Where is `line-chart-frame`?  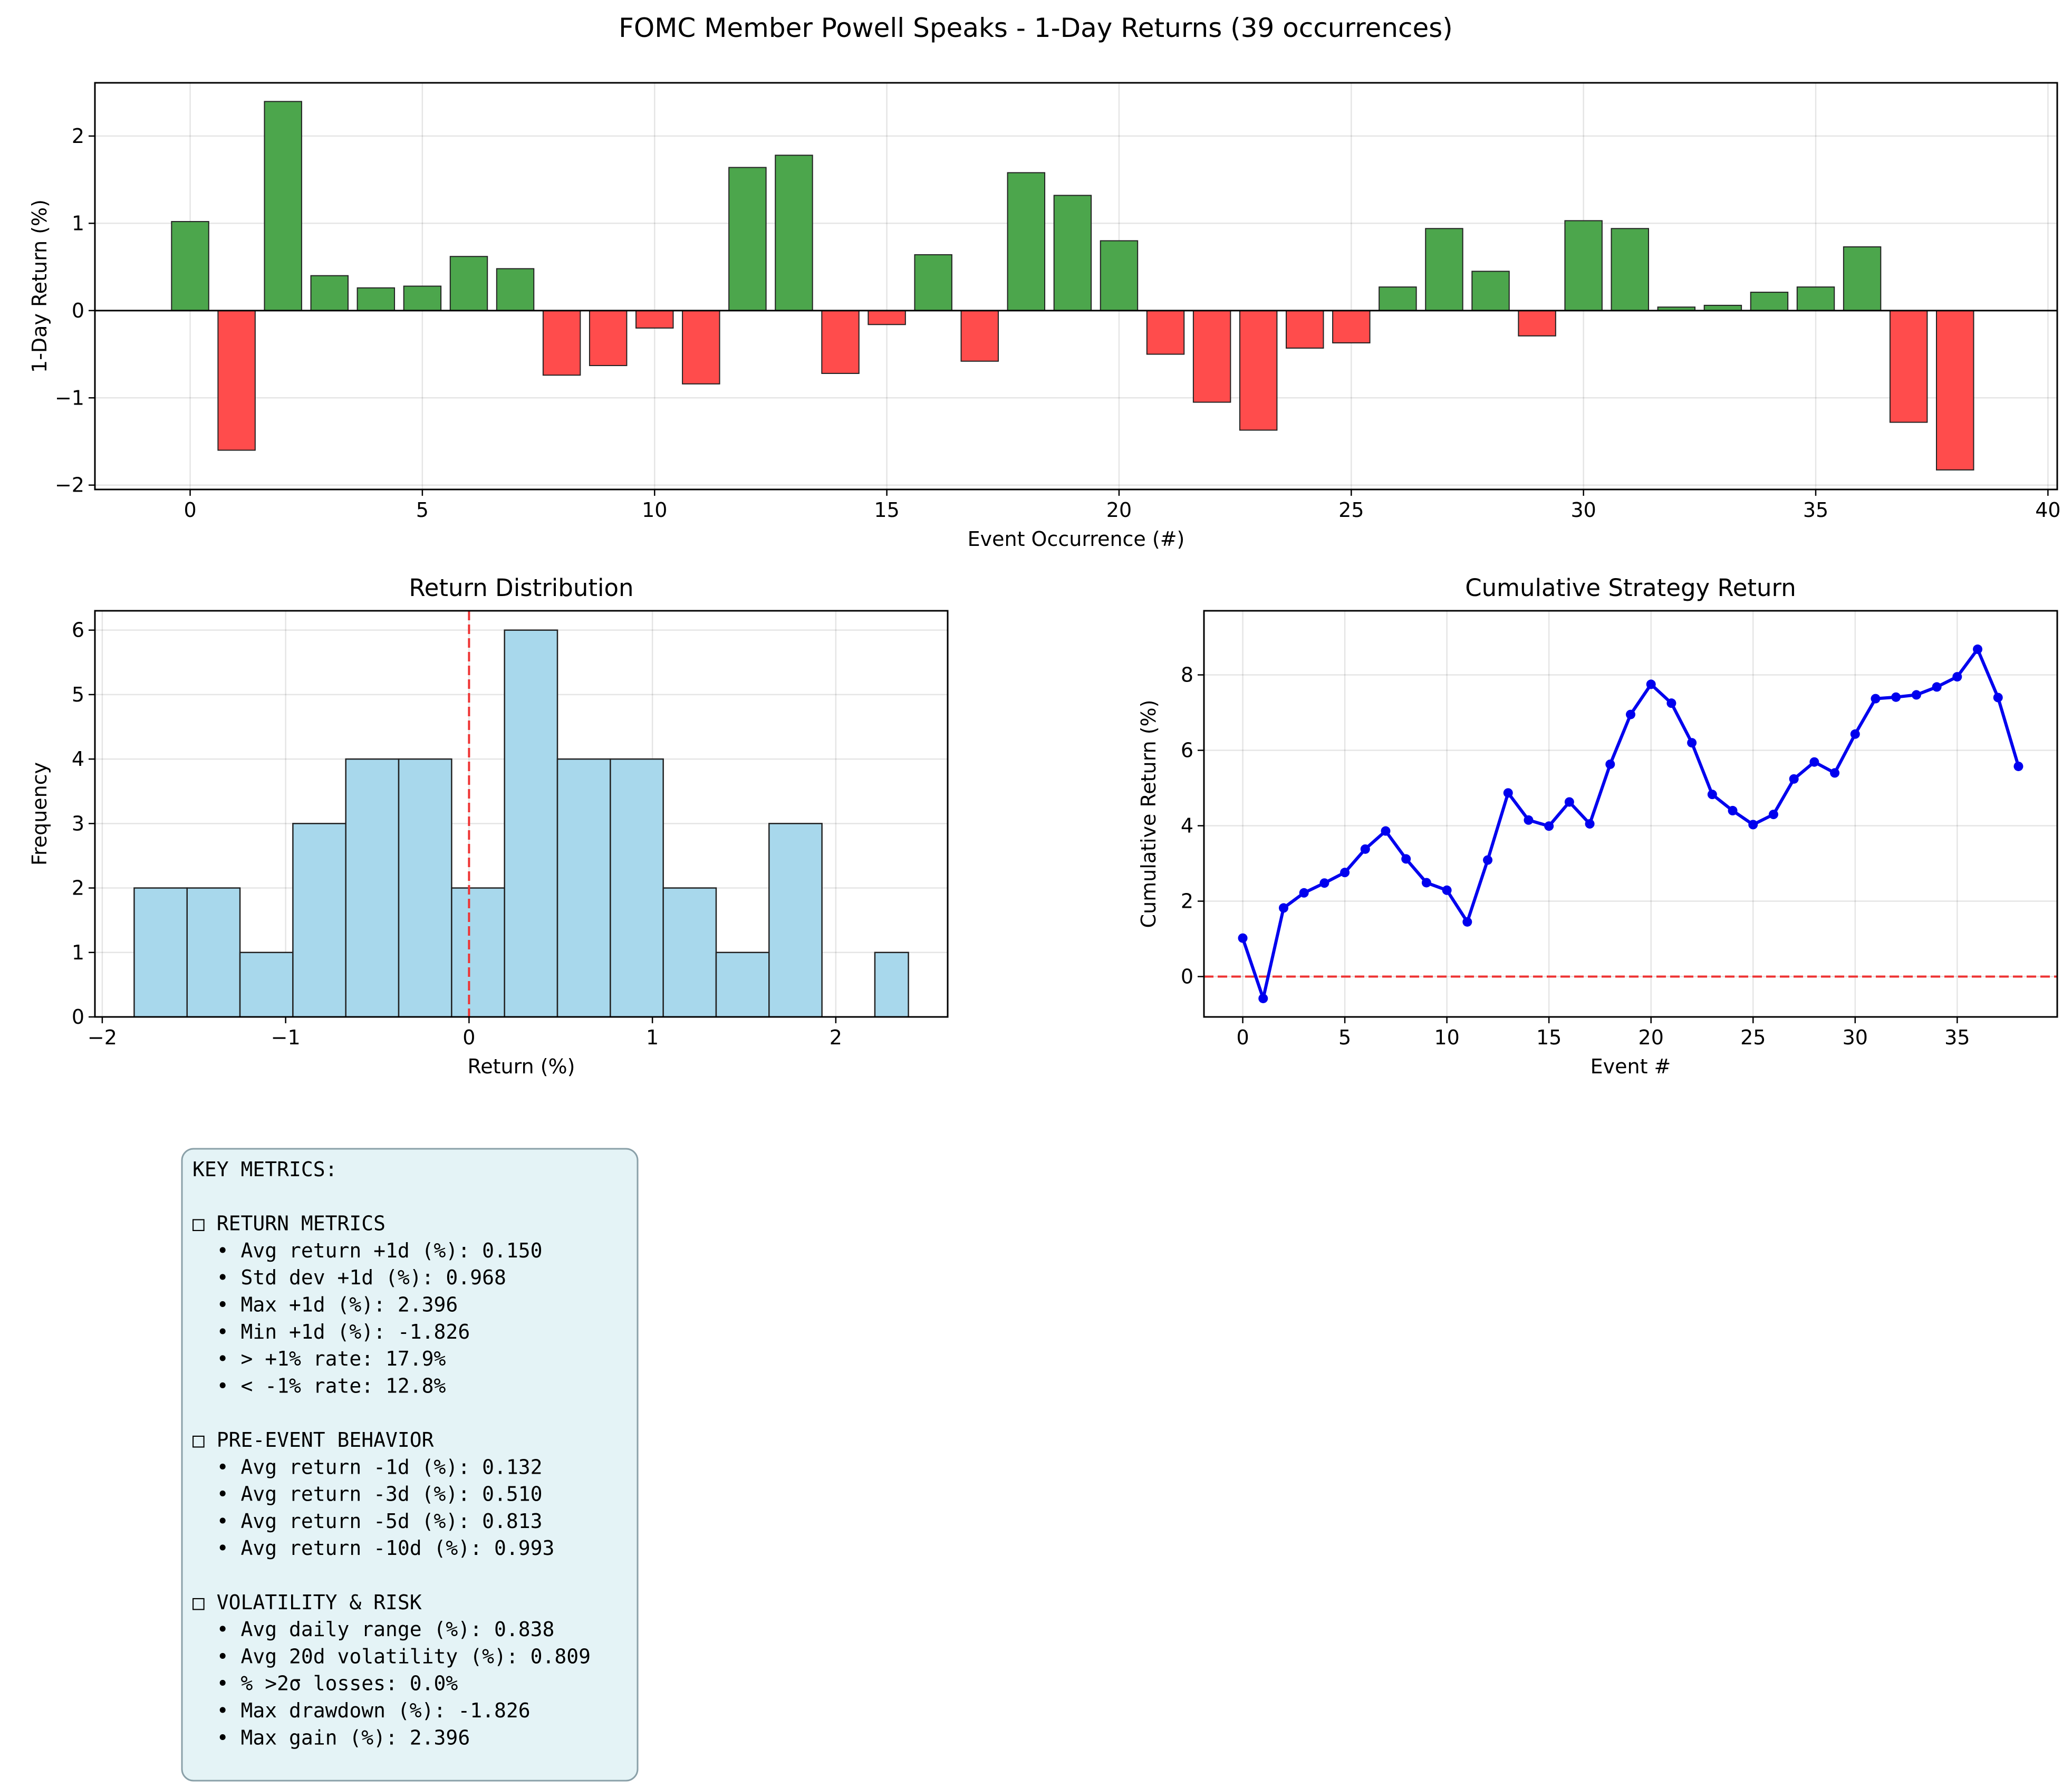 line-chart-frame is located at coordinates (1630, 814).